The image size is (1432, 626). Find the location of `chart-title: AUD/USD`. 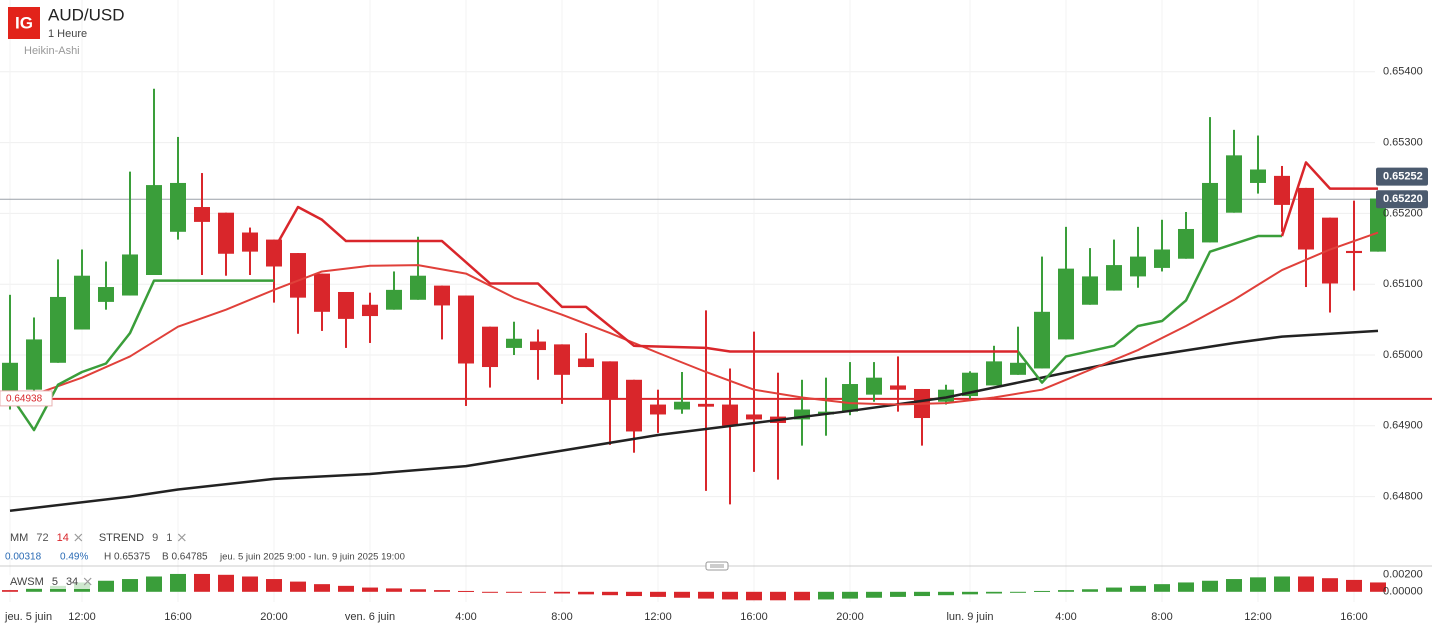

chart-title: AUD/USD is located at coordinates (86, 14).